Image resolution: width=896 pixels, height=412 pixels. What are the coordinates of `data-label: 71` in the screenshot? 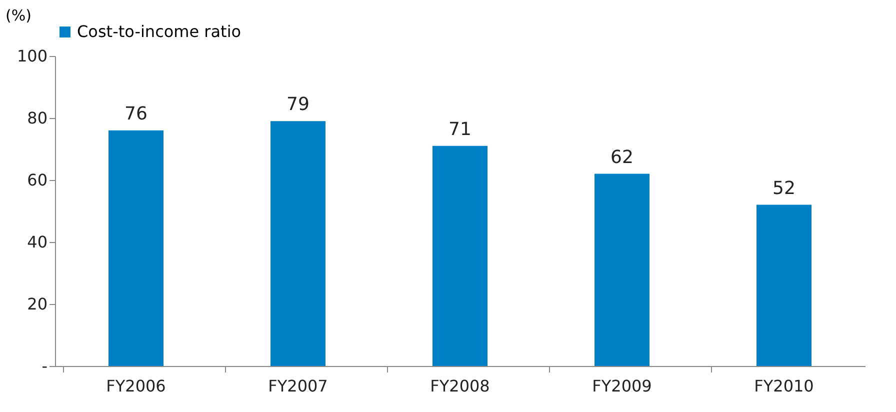 It's located at (460, 129).